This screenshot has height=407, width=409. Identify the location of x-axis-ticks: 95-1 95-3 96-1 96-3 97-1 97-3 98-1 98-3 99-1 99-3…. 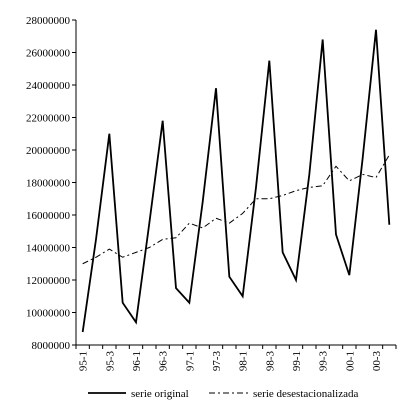
(236, 358).